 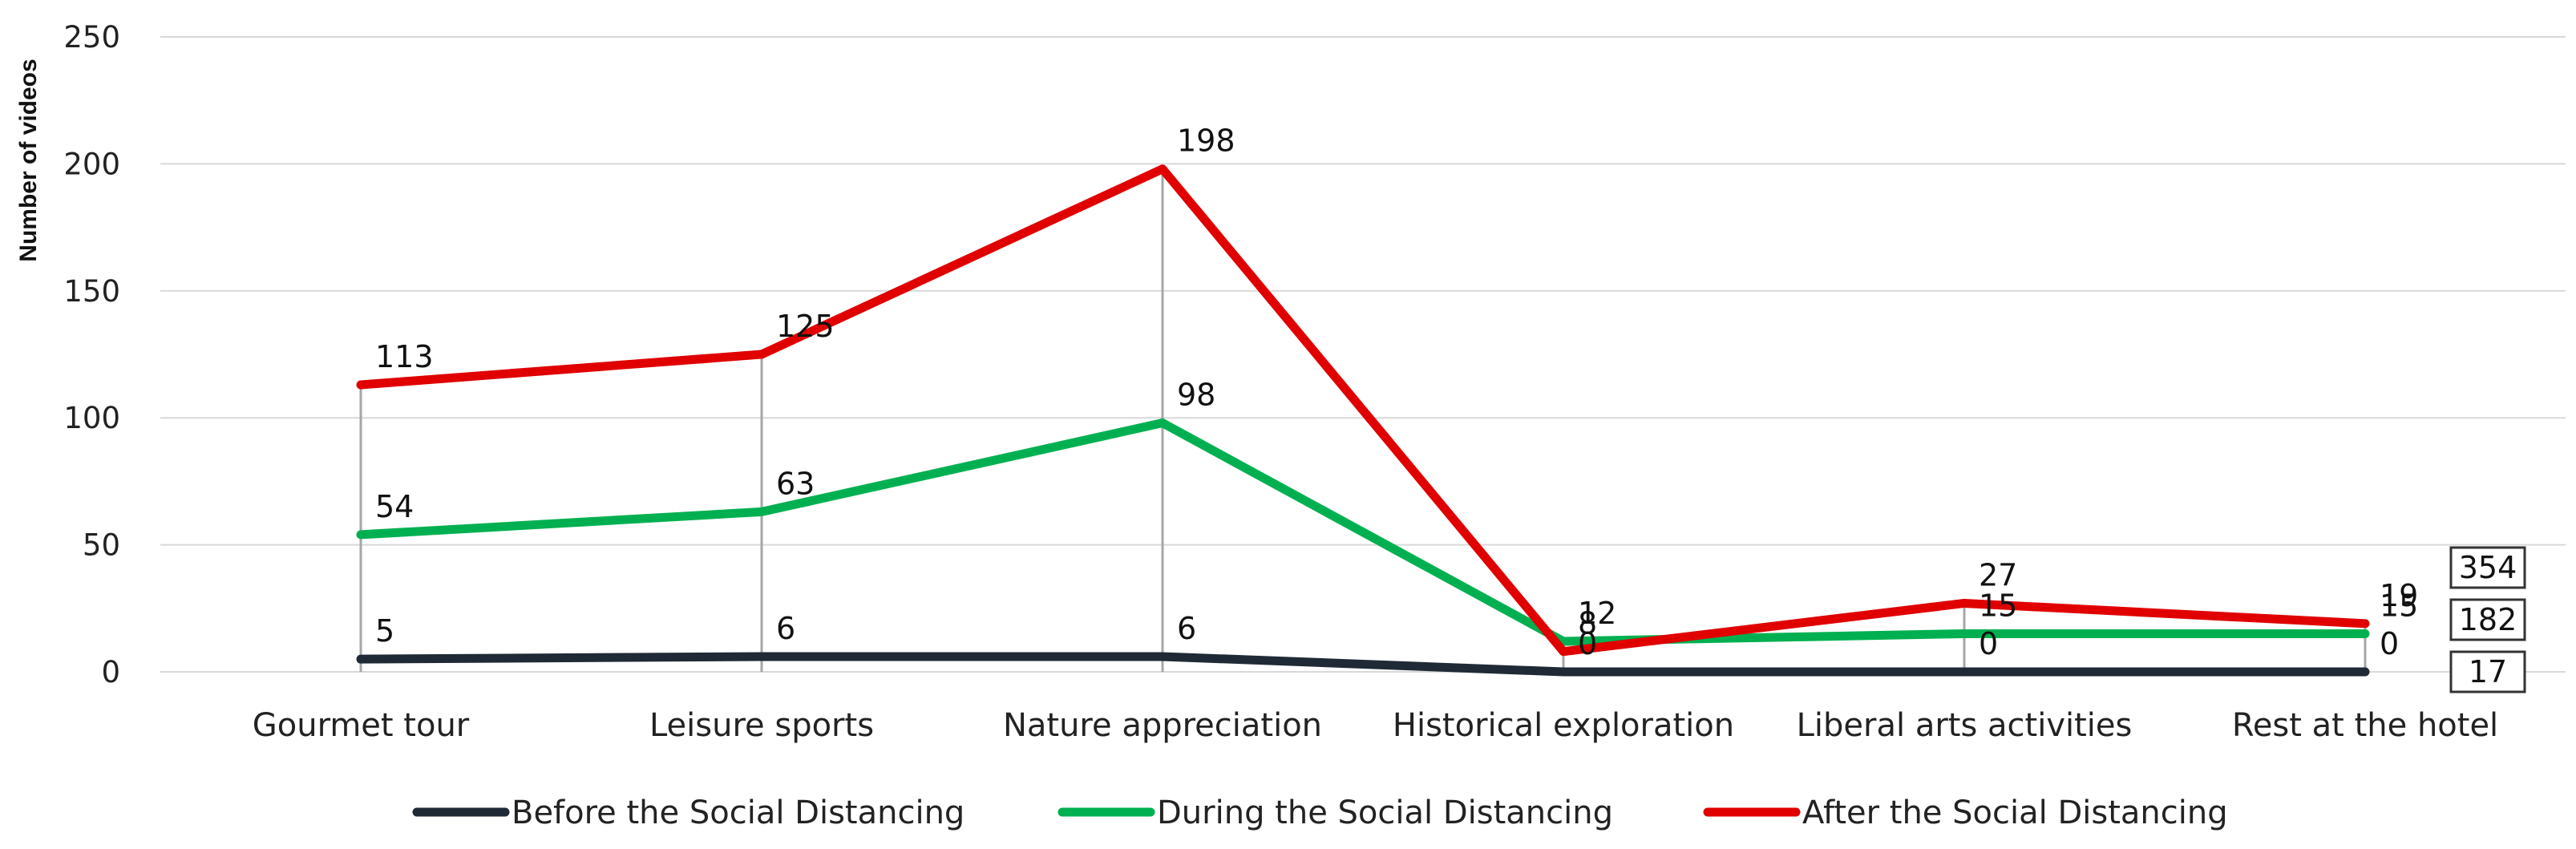 I want to click on data-label: 63, so click(x=795, y=483).